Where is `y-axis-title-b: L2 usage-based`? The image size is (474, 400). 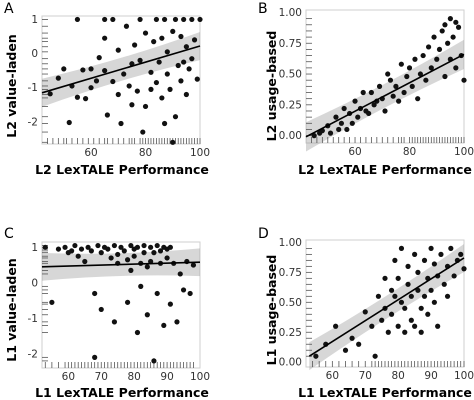
y-axis-title-b: L2 usage-based is located at coordinates (271, 86).